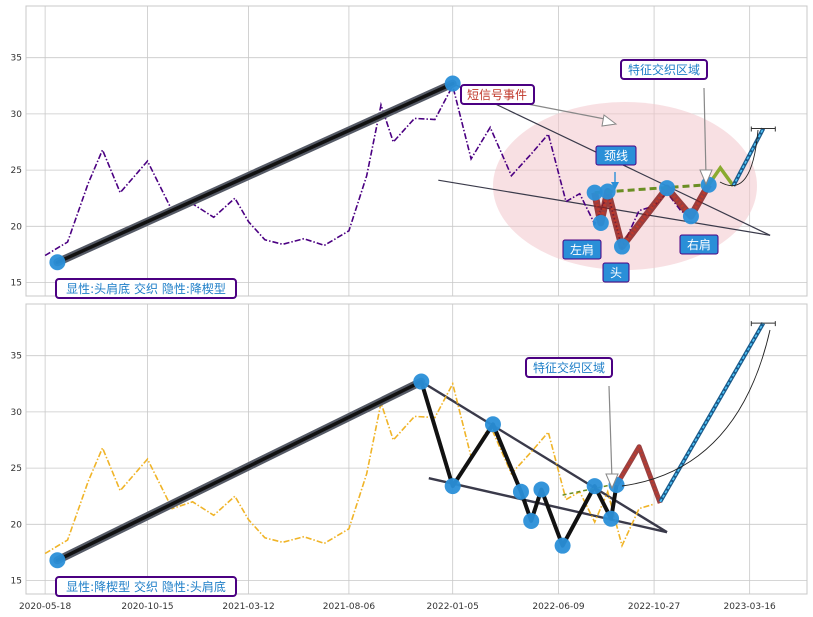 The height and width of the screenshot is (617, 813). What do you see at coordinates (558, 607) in the screenshot?
I see `x-tick-label: 2022-06-09` at bounding box center [558, 607].